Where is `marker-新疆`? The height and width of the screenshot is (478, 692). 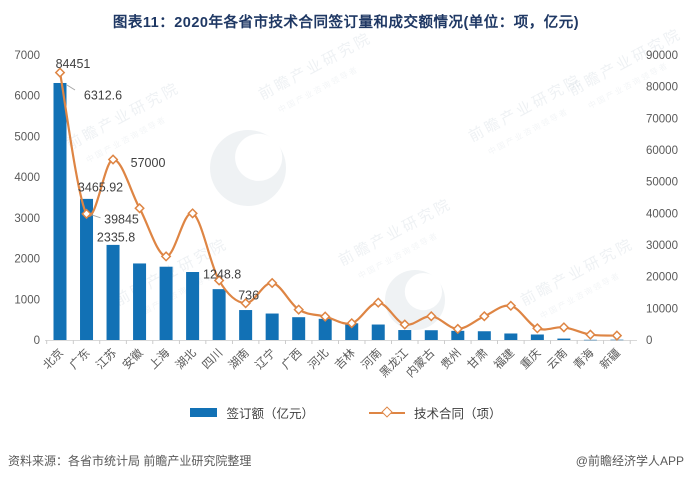 marker-新疆 is located at coordinates (617, 335).